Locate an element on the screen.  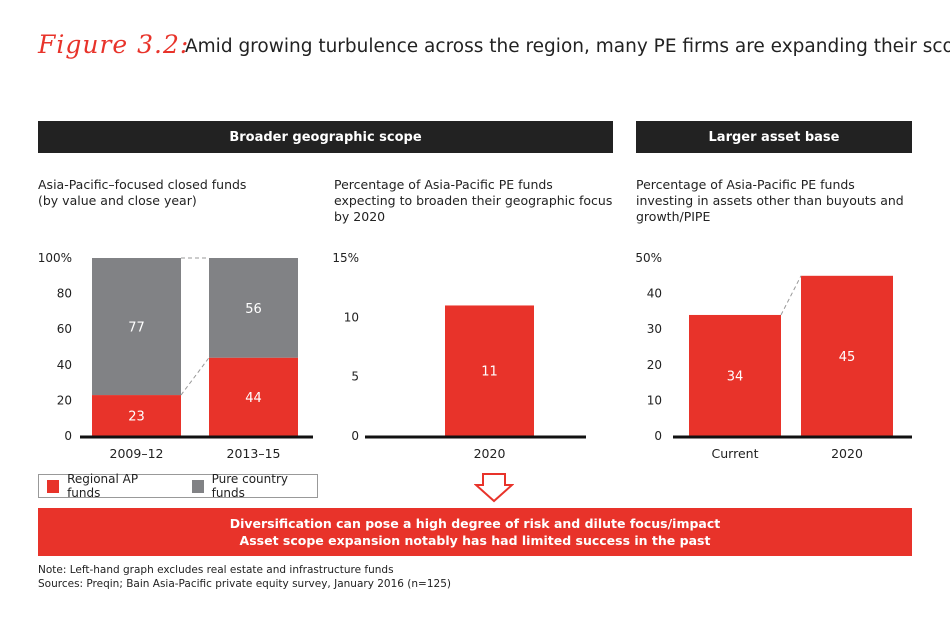
chart1-value-label: 56 is located at coordinates (253, 309).